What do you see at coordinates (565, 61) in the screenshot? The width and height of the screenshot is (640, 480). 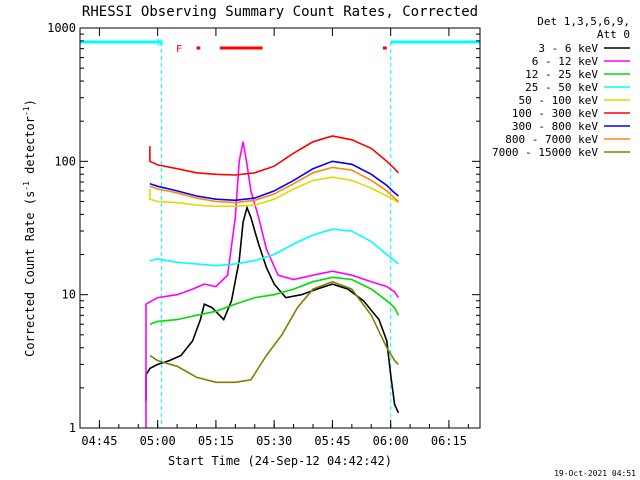 I see `legend-label-1: 6 - 12 keV` at bounding box center [565, 61].